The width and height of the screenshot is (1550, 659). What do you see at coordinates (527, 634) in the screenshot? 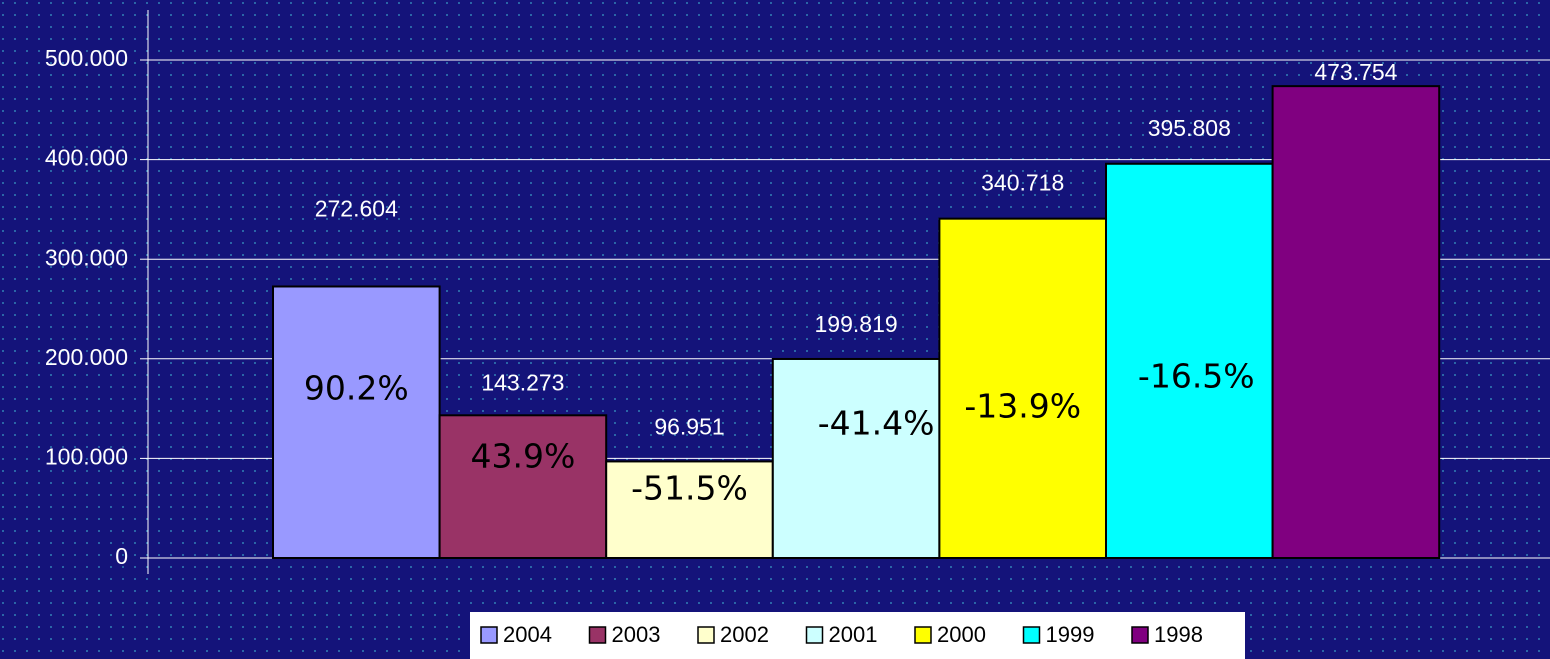
I see `legend-label: 2004` at bounding box center [527, 634].